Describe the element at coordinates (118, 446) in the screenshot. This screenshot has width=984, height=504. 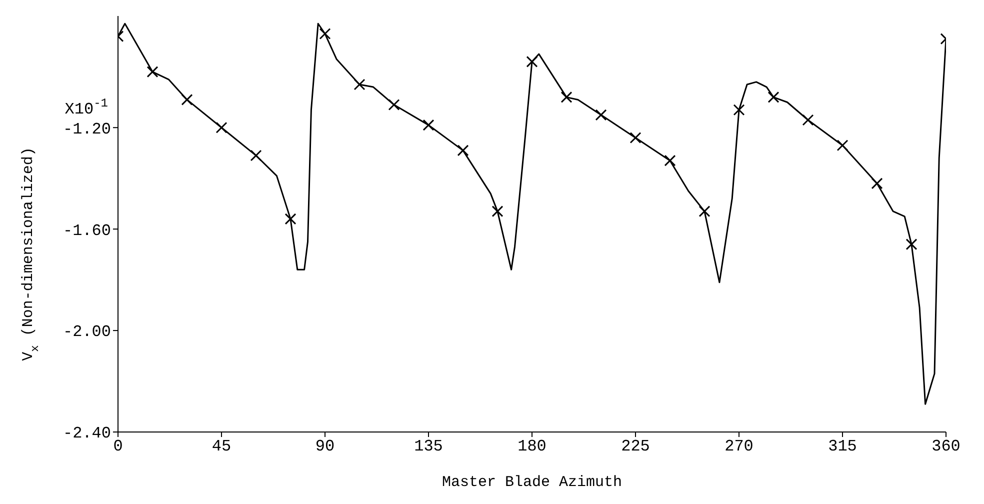
I see `x-tick-label: 0` at that location.